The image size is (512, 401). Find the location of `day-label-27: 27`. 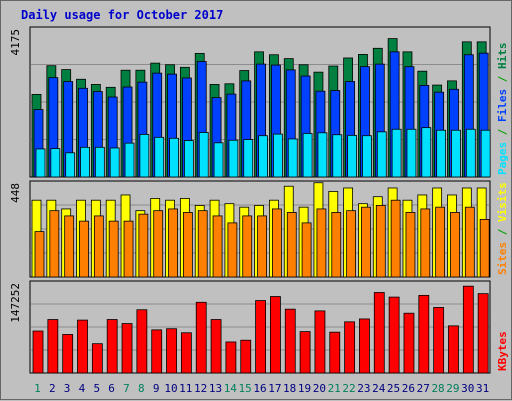

day-label-27: 27 is located at coordinates (423, 388).